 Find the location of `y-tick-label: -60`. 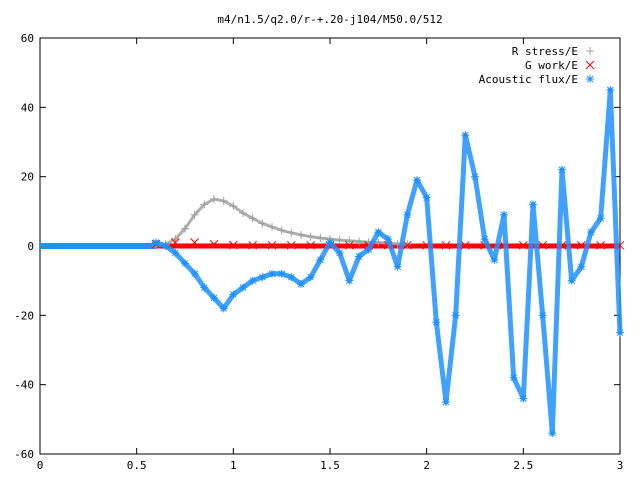

y-tick-label: -60 is located at coordinates (24, 454).